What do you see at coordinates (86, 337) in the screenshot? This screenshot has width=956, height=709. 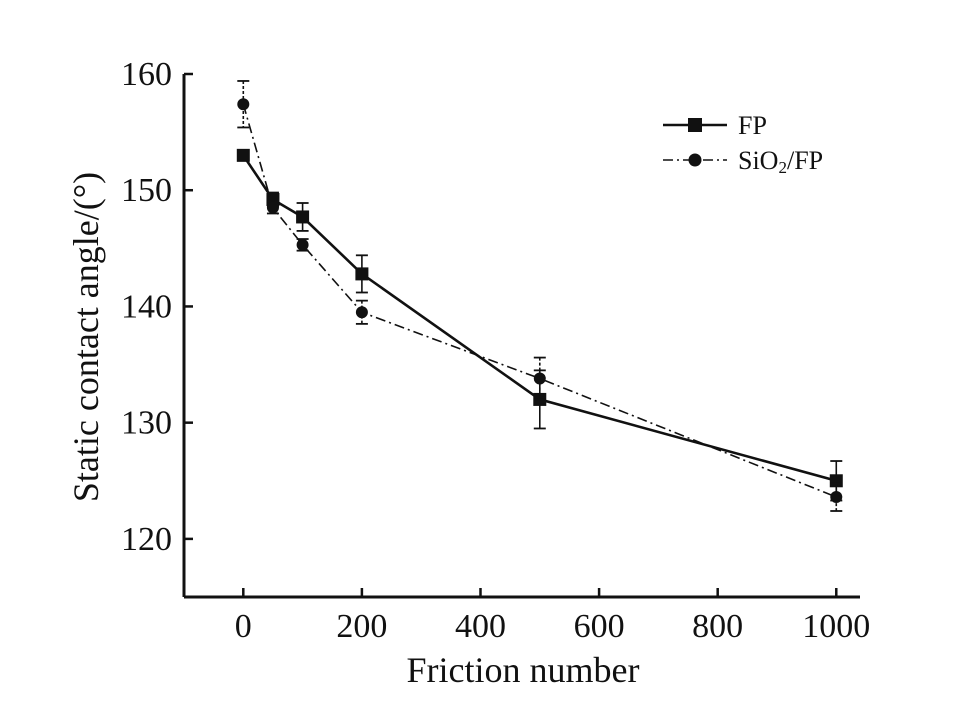 I see `y-axis-title: Static contact angle/(°)` at bounding box center [86, 337].